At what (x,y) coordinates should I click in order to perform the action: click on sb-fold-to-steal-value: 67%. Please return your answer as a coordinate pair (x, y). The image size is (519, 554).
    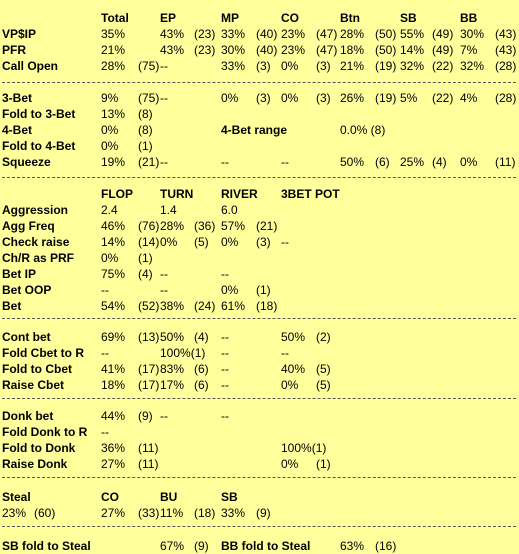
    Looking at the image, I should click on (172, 546).